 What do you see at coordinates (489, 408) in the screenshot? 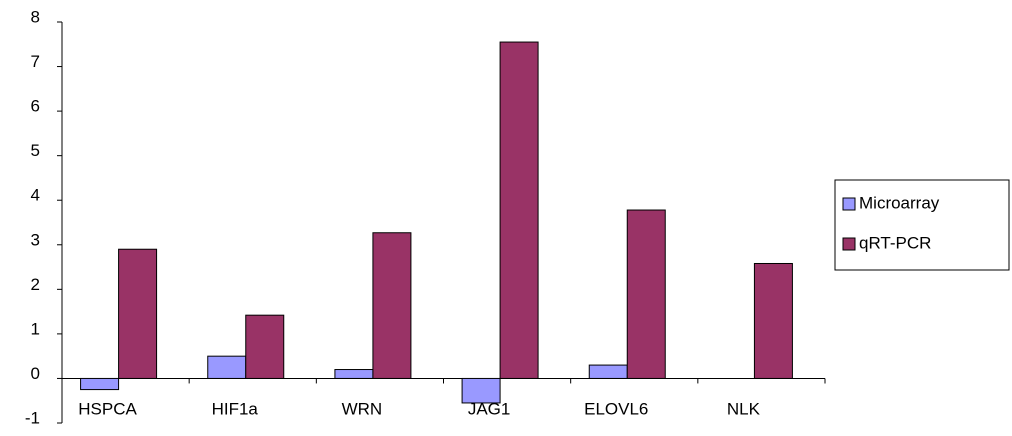
I see `x-tick-label: JAG1` at bounding box center [489, 408].